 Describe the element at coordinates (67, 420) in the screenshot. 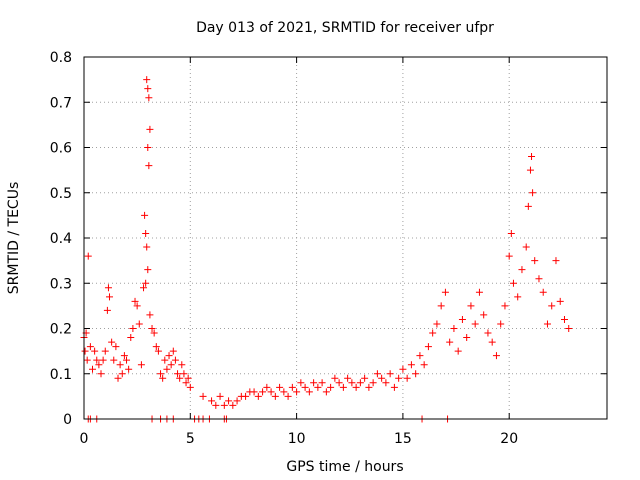

I see `y-tick-label: 0` at that location.